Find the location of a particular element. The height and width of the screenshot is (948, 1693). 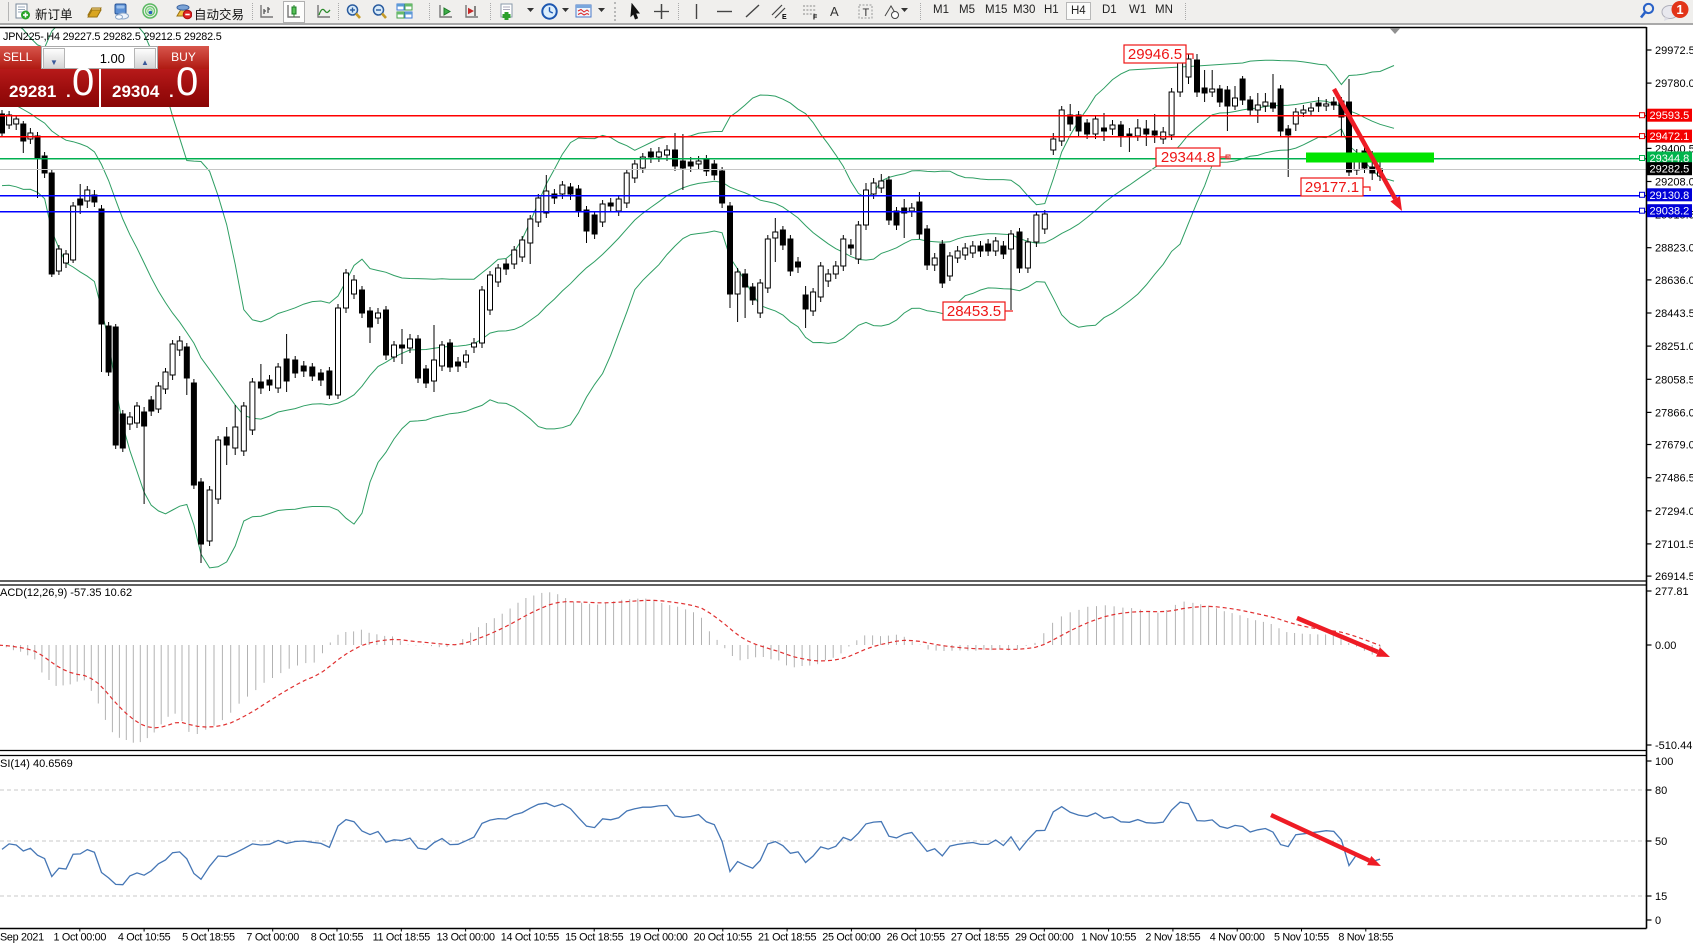

svg-text: 1 is located at coordinates (1679, 9).